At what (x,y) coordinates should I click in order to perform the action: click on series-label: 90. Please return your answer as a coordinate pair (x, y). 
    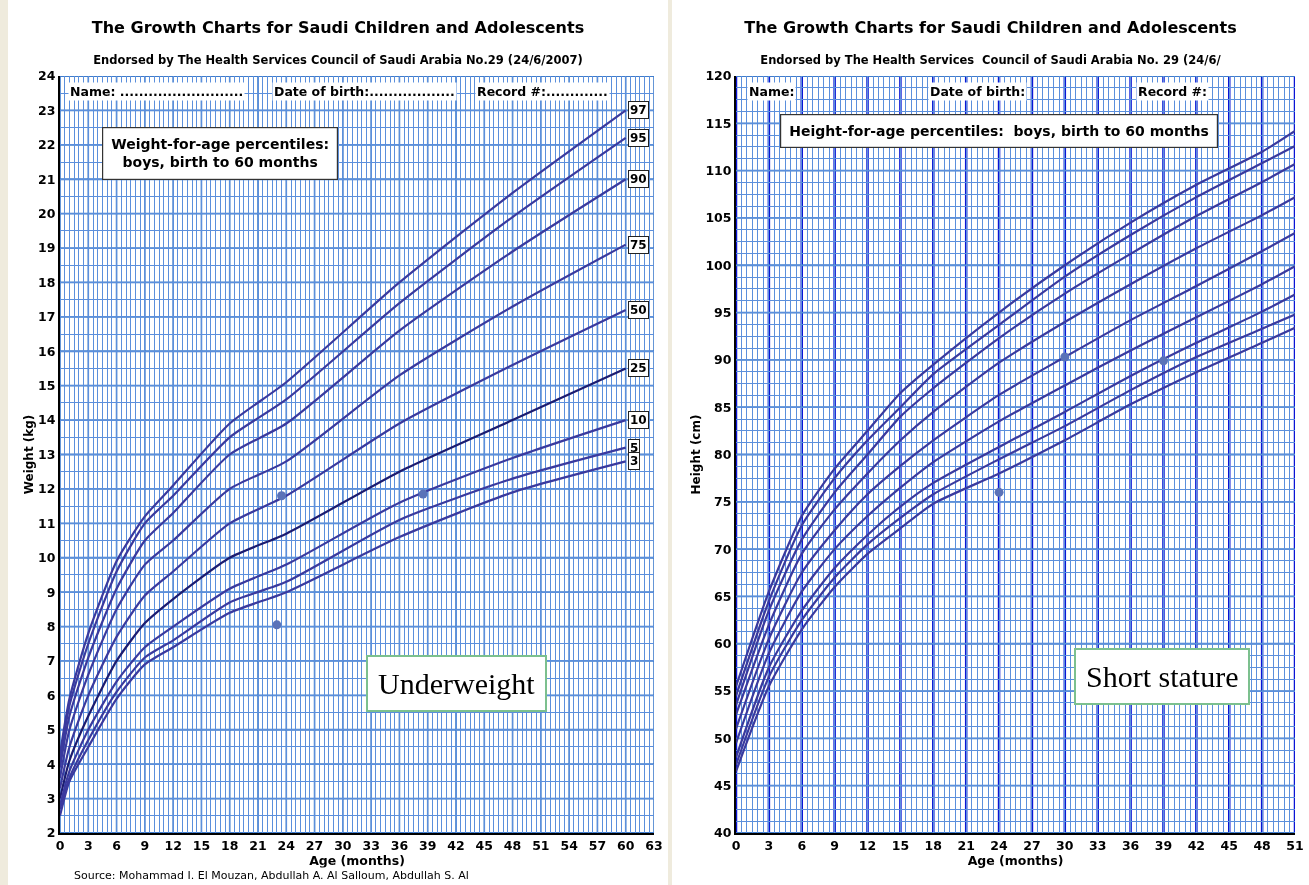
    Looking at the image, I should click on (638, 179).